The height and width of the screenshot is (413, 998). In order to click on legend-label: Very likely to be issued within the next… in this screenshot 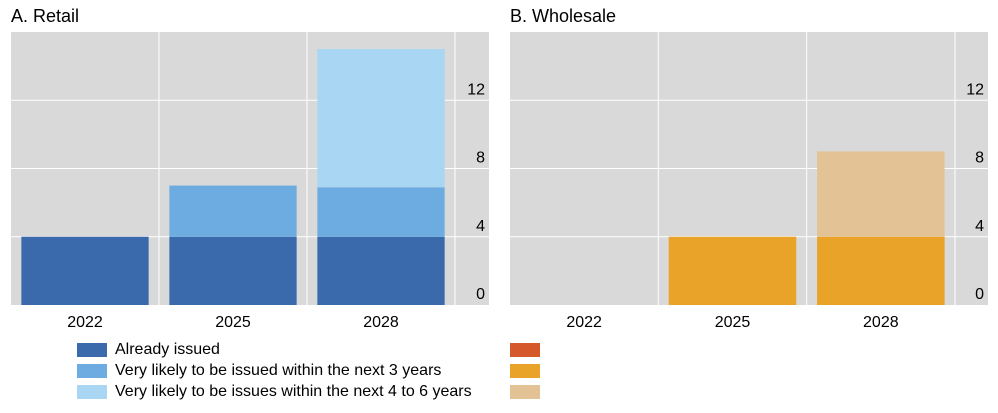, I will do `click(278, 370)`.